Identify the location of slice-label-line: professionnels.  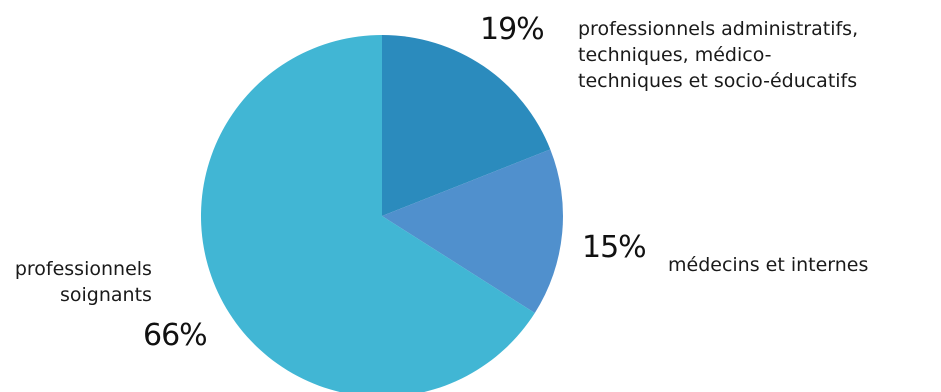
(83, 269).